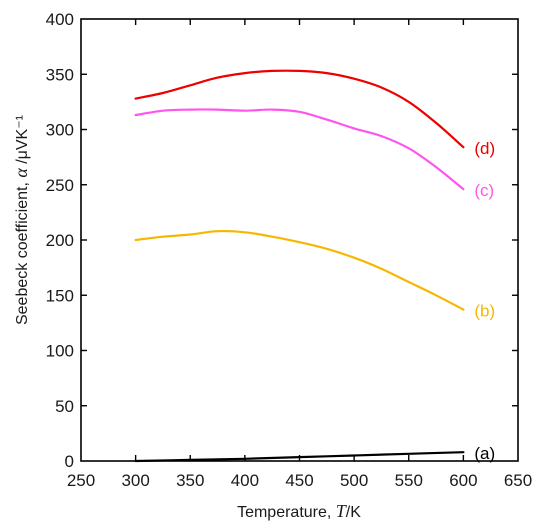  What do you see at coordinates (60, 130) in the screenshot?
I see `y-tick-label: 300` at bounding box center [60, 130].